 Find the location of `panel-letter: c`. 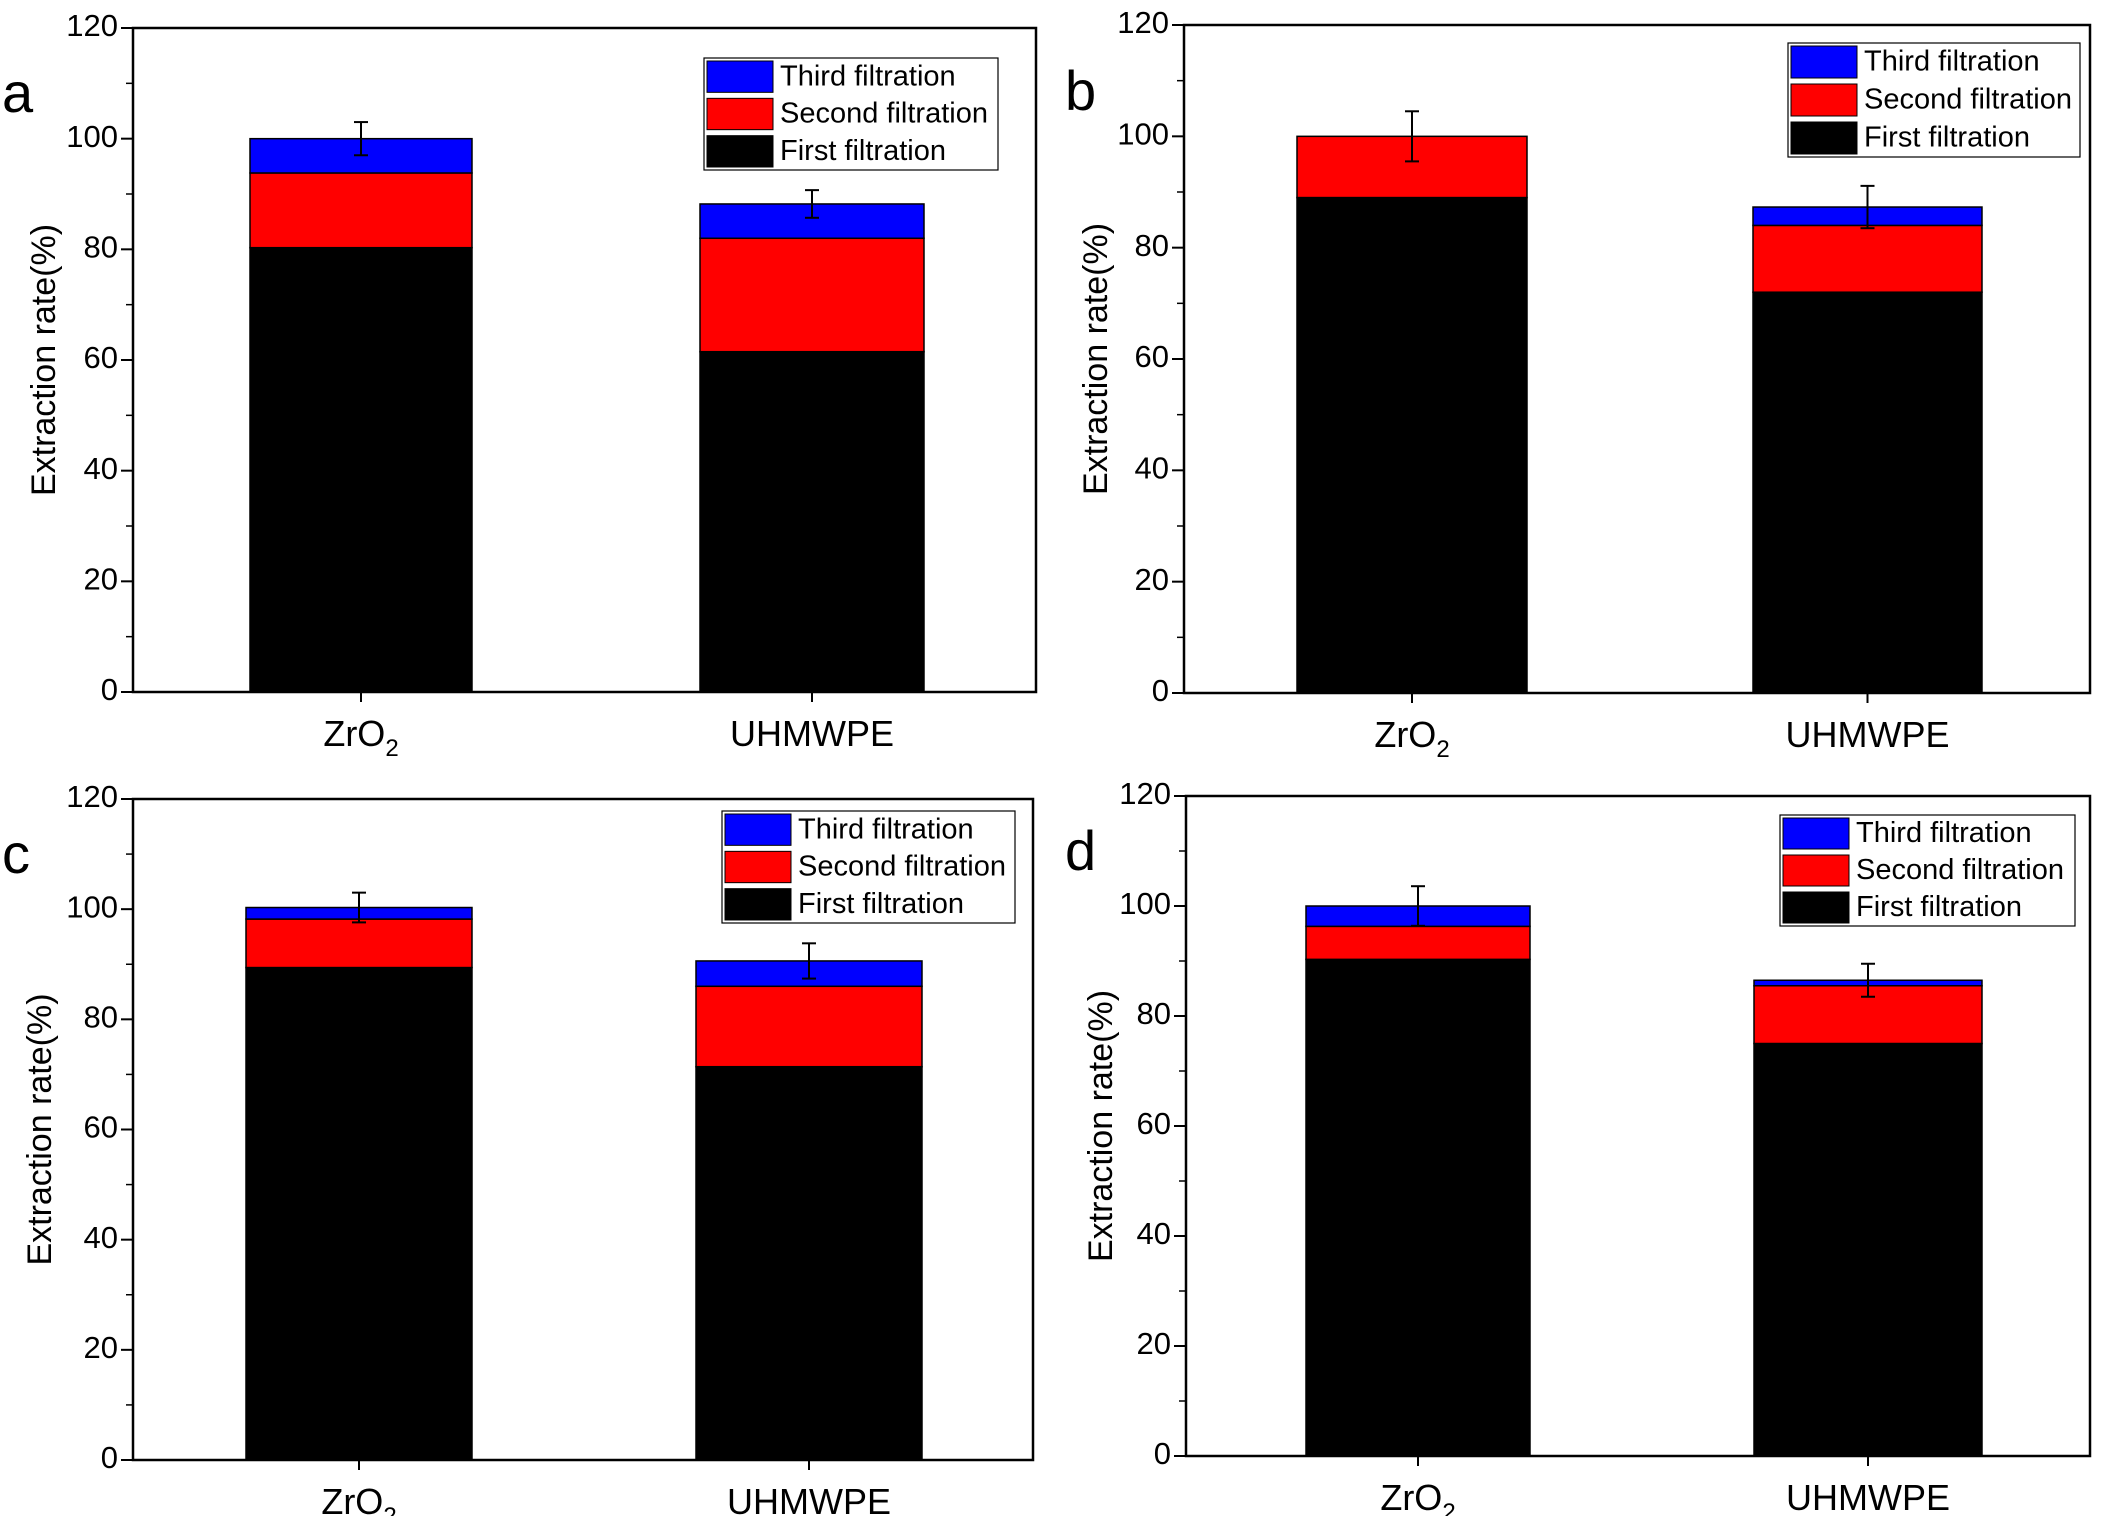

panel-letter: c is located at coordinates (16, 853).